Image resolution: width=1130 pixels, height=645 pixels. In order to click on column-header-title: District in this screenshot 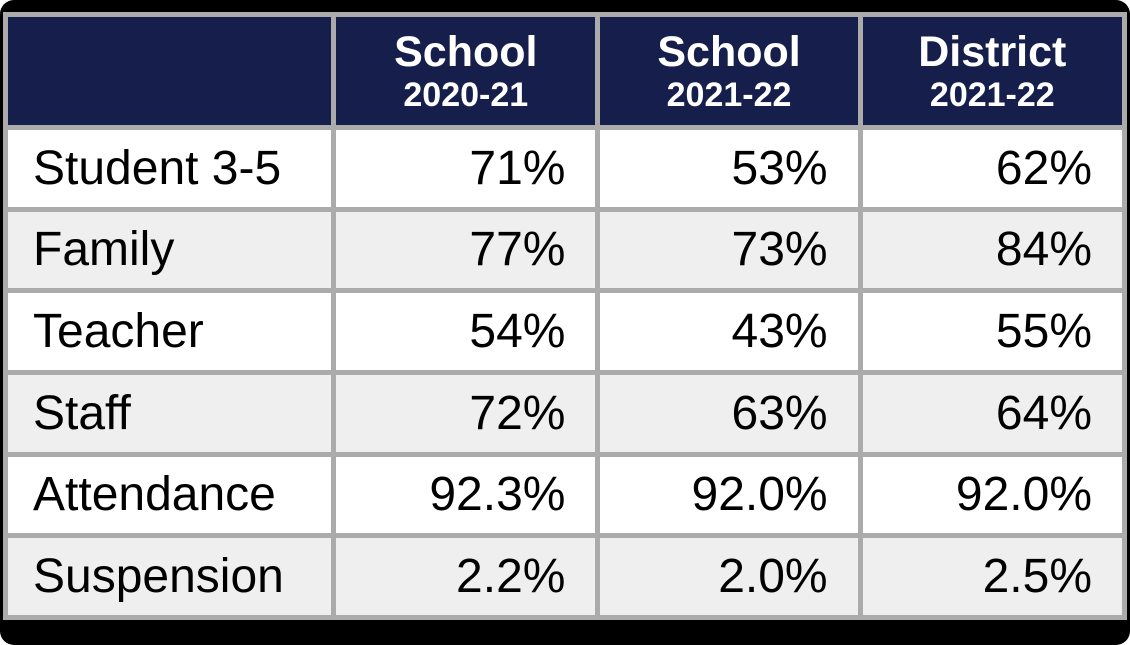, I will do `click(992, 51)`.